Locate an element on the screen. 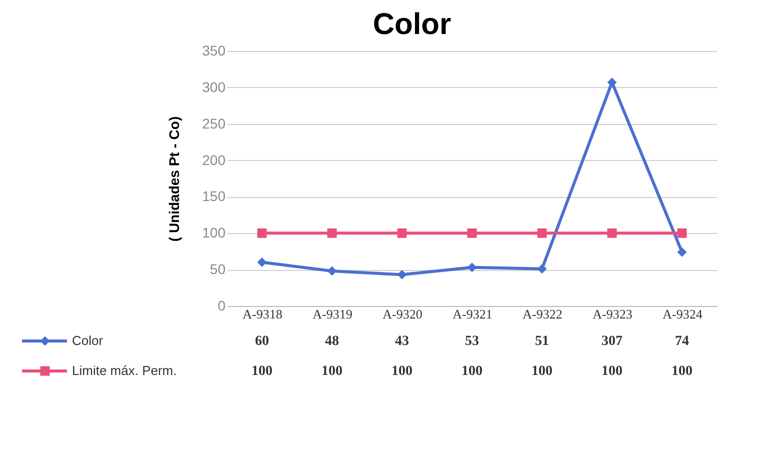  legend-label: Limite máx. Perm. is located at coordinates (124, 370).